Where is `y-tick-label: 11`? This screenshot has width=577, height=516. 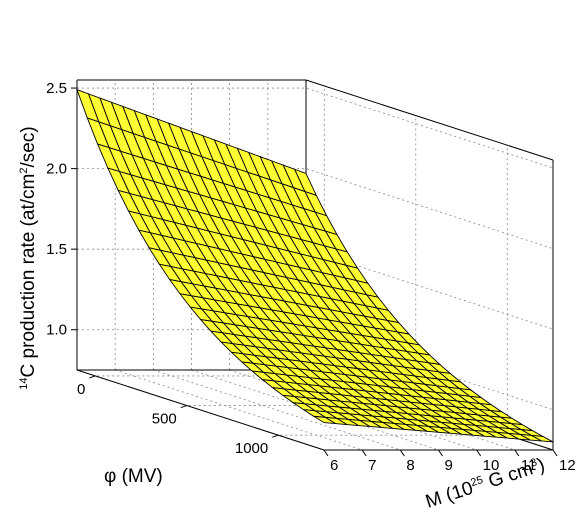 y-tick-label: 11 is located at coordinates (529, 465).